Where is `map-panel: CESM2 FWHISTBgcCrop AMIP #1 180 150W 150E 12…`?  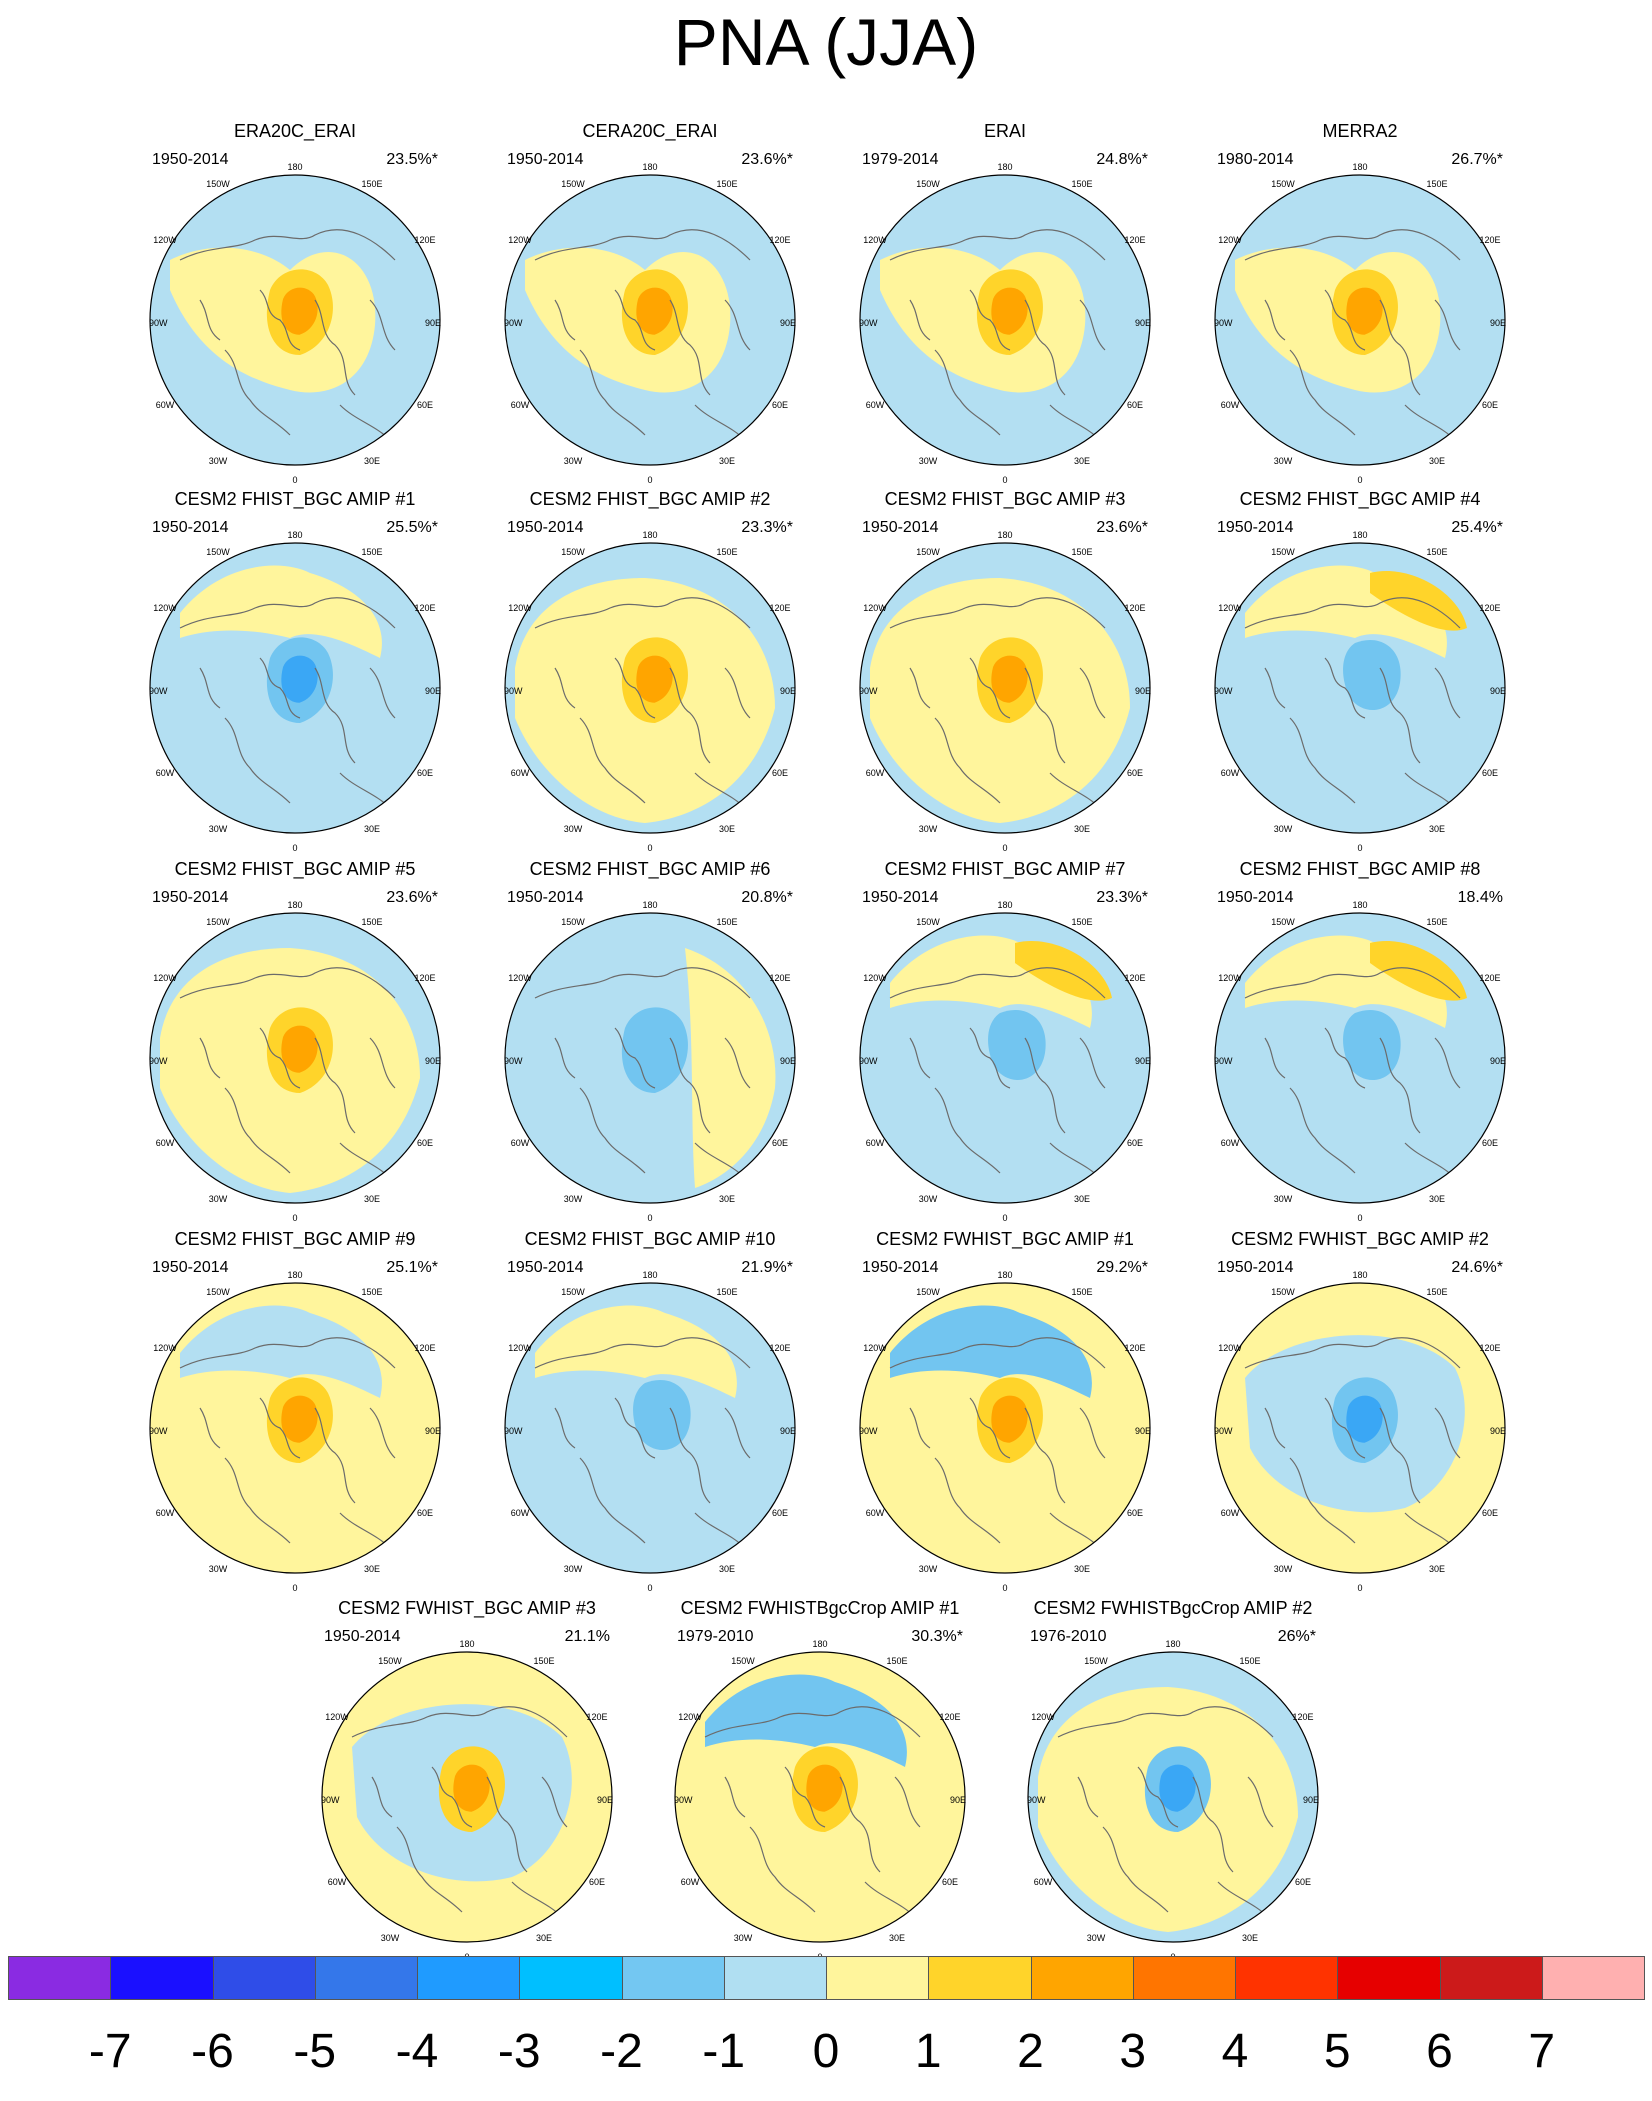 map-panel: CESM2 FWHISTBgcCrop AMIP #1 180 150W 150E 12… is located at coordinates (820, 1787).